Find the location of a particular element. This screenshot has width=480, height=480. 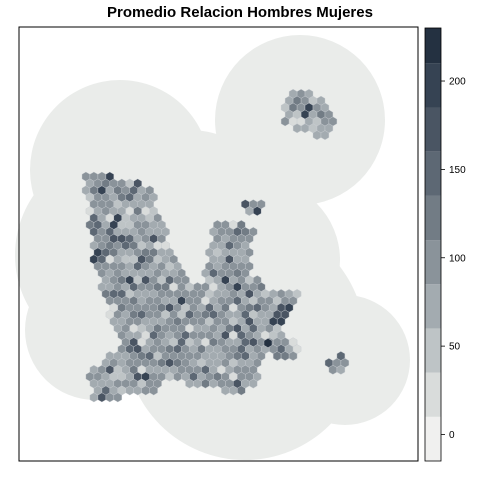

legend-tick-label: 150 is located at coordinates (457, 170).